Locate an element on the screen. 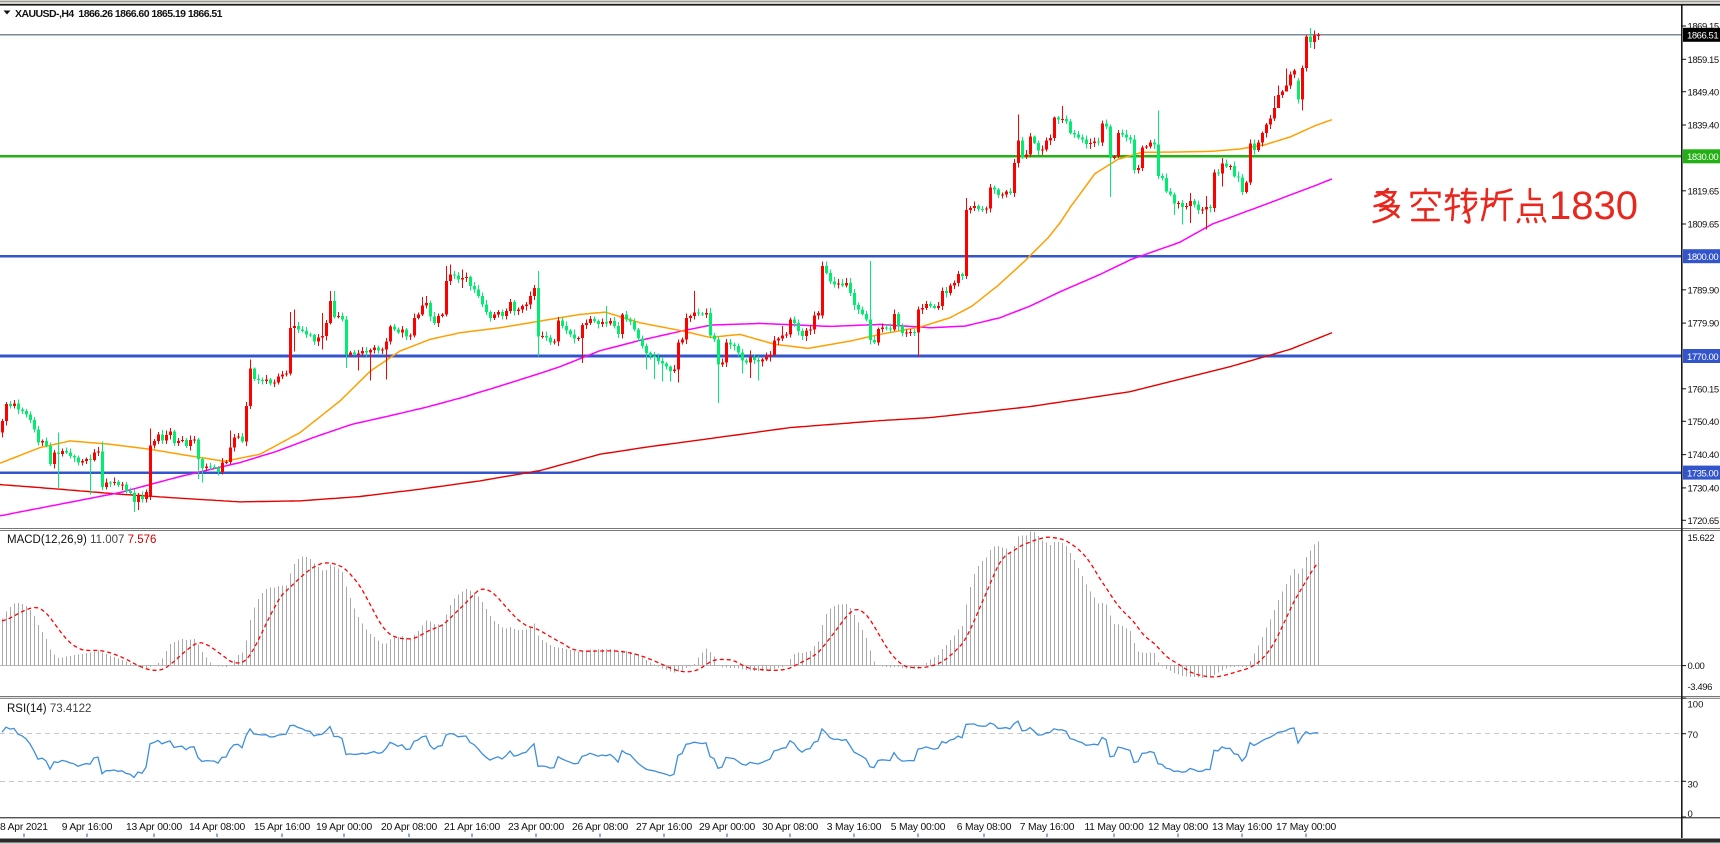  svg-text: 13 May 16:00 is located at coordinates (1242, 827).